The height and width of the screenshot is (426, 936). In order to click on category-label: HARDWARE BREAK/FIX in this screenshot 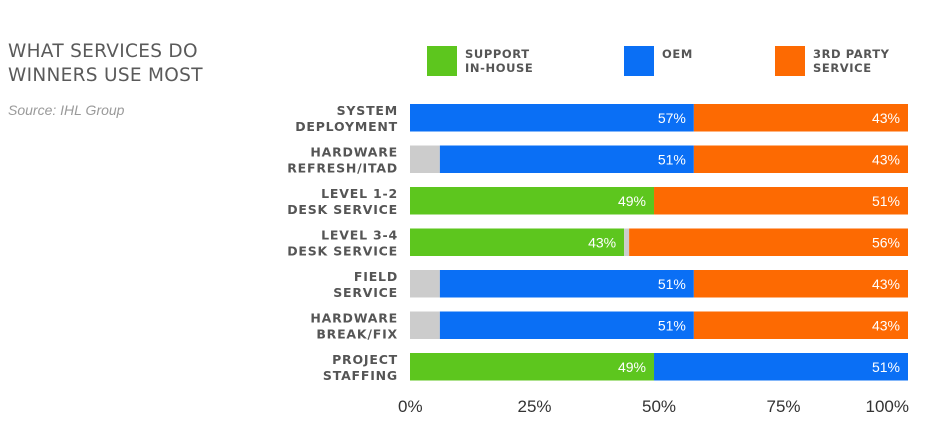, I will do `click(354, 326)`.